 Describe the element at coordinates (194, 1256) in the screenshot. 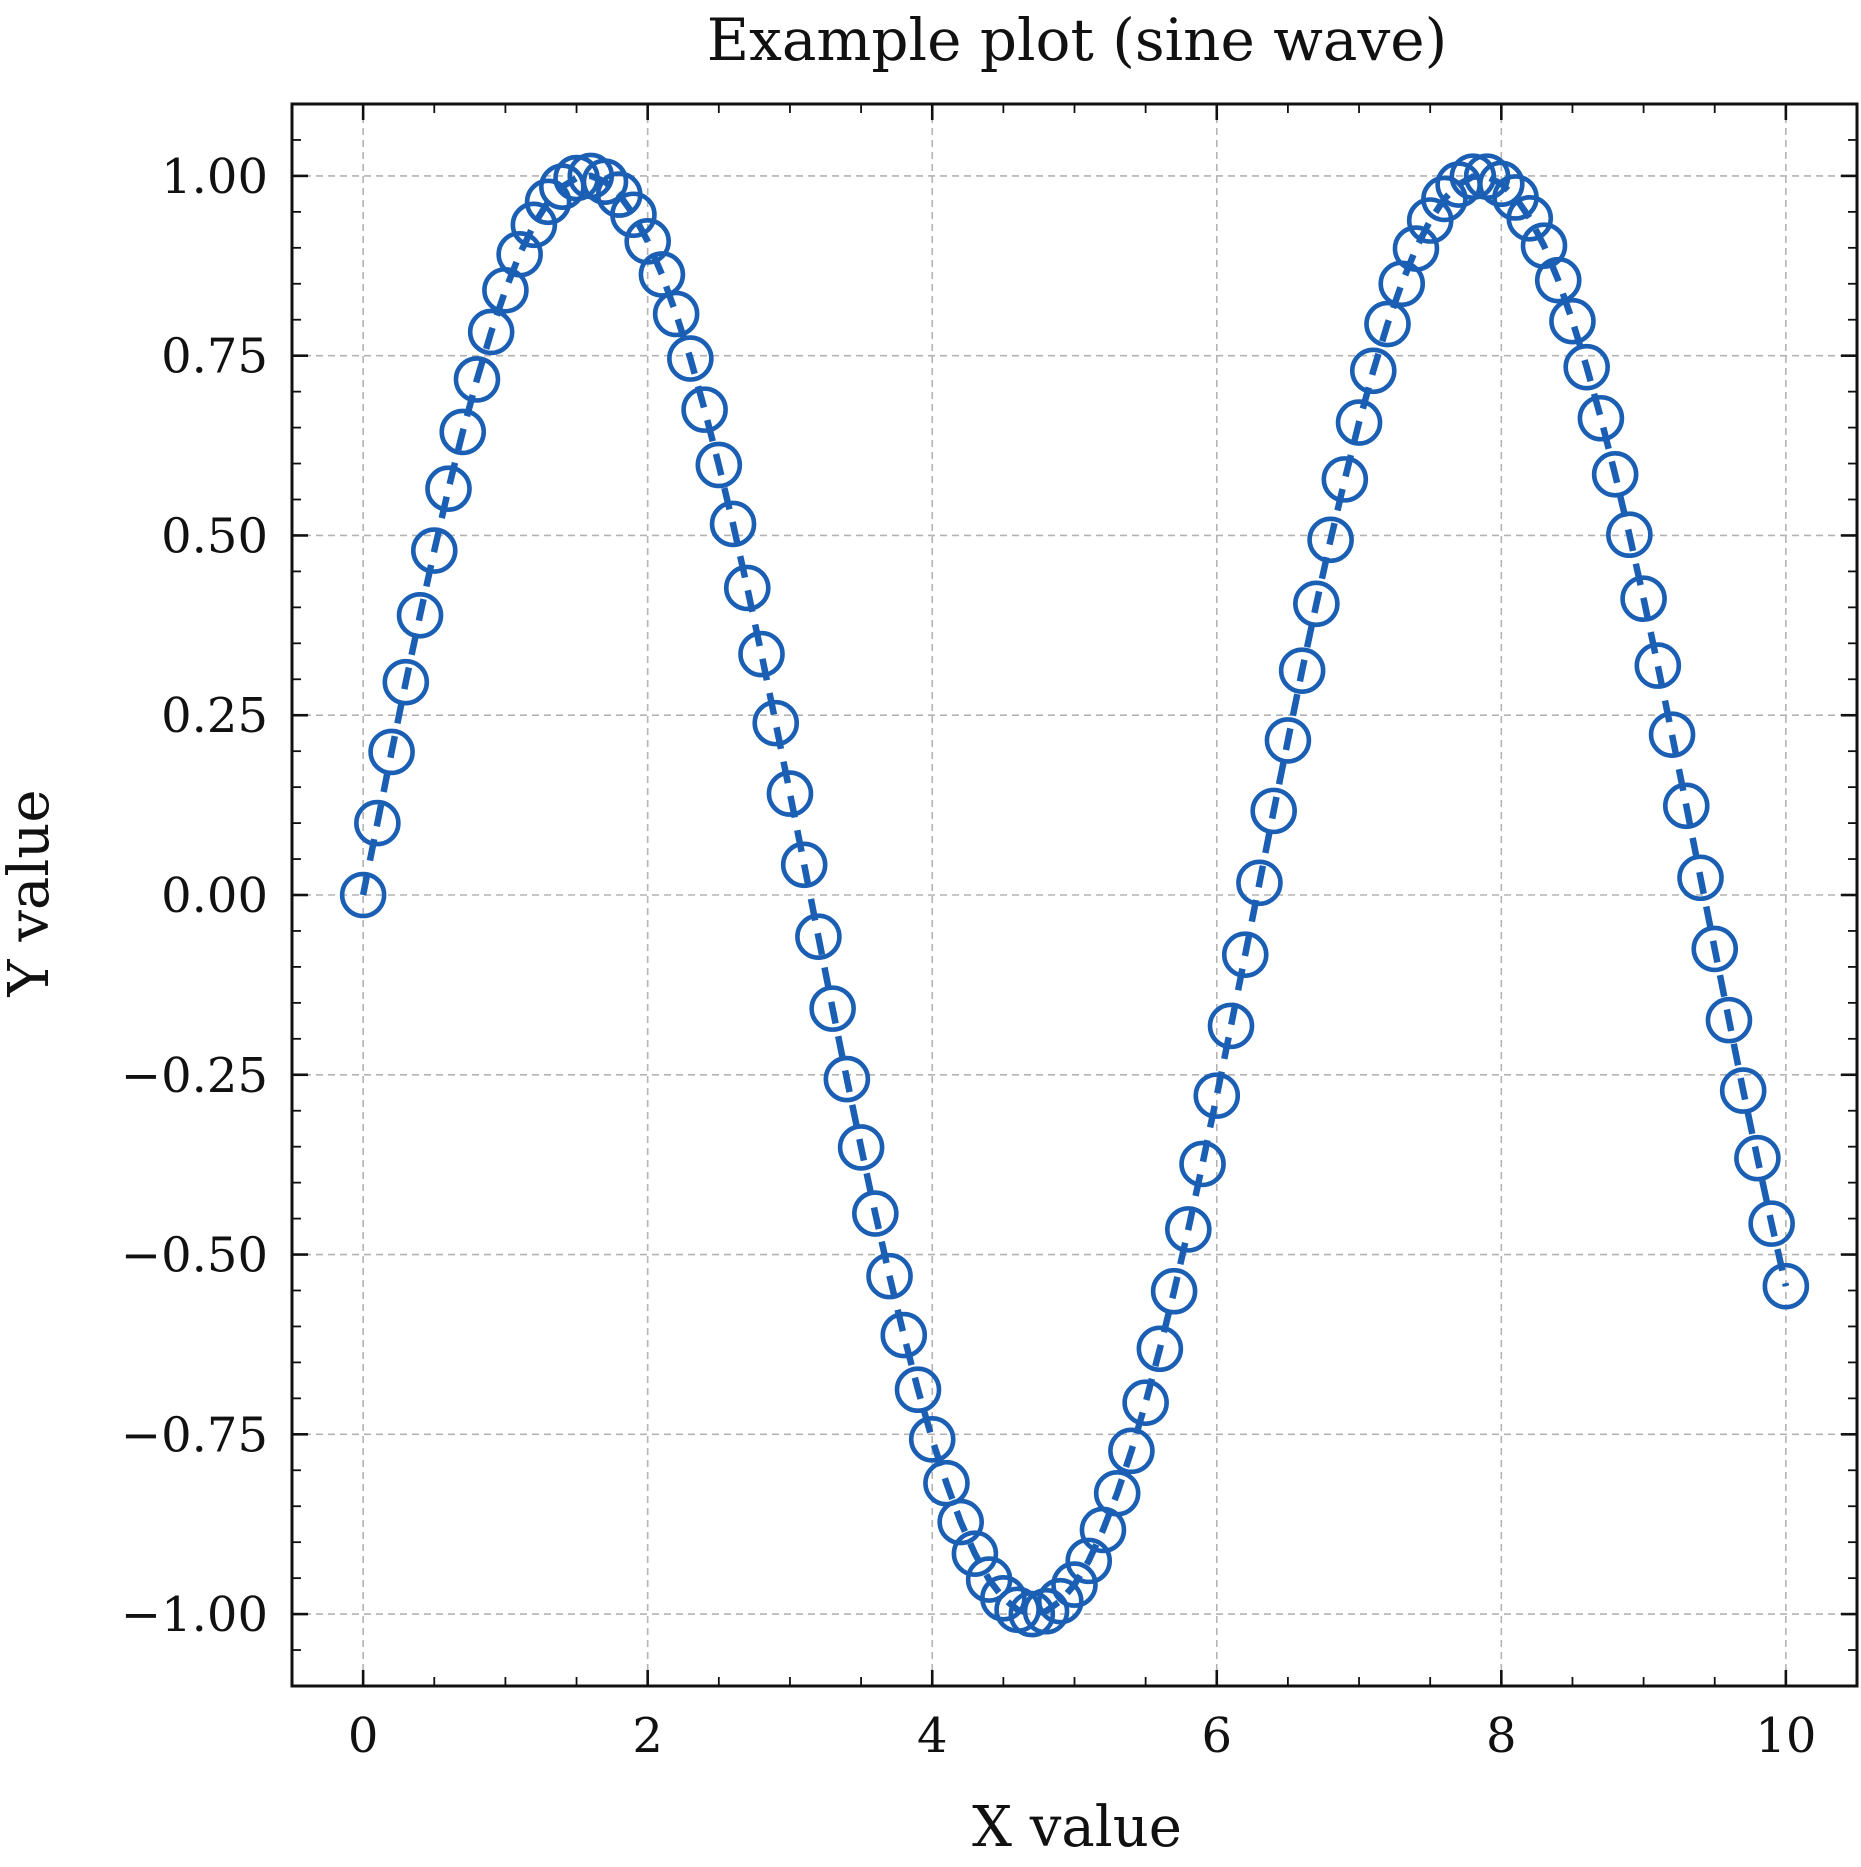

I see `y-tick-label: −0.50` at that location.